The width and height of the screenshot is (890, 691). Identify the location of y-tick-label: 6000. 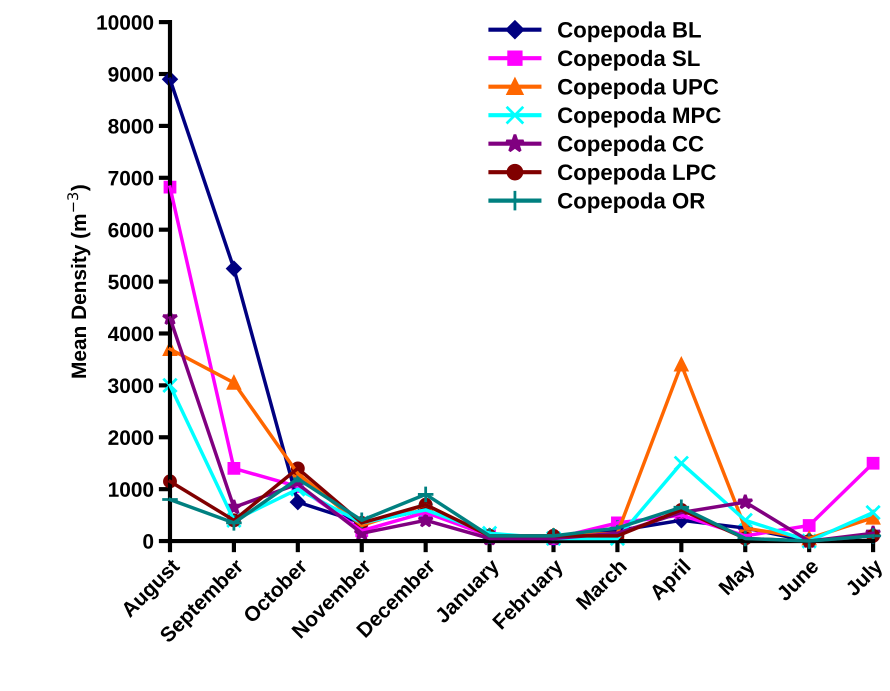
(131, 230).